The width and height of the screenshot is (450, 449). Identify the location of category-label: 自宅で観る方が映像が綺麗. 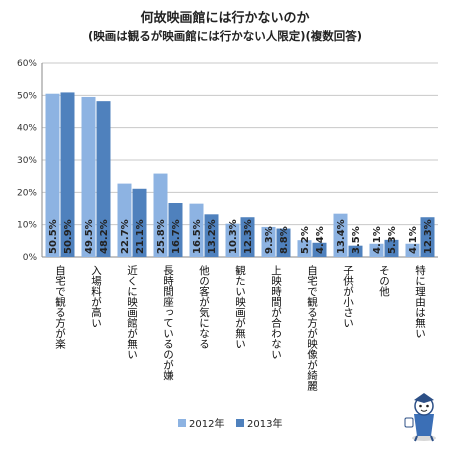
(312, 328).